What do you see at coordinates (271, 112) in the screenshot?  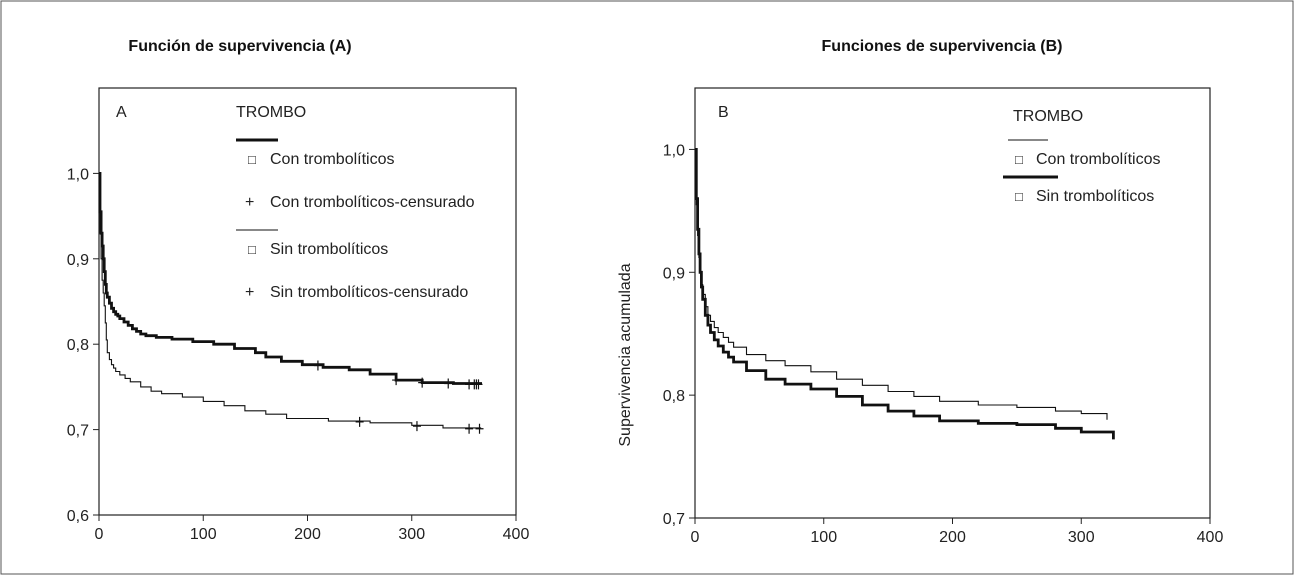 I see `panel-a-legend-title: TROMBO` at bounding box center [271, 112].